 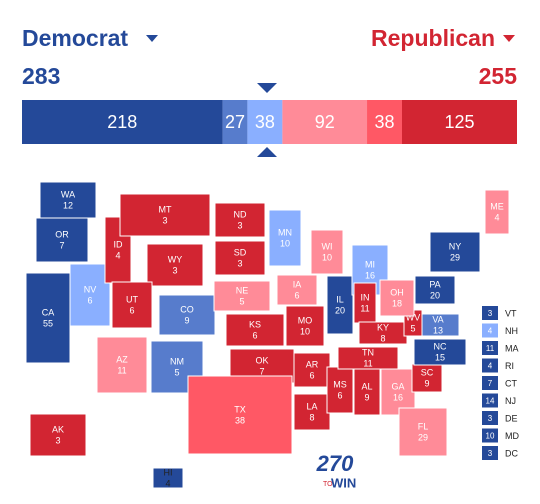 I want to click on state-abbr: NM, so click(x=177, y=361).